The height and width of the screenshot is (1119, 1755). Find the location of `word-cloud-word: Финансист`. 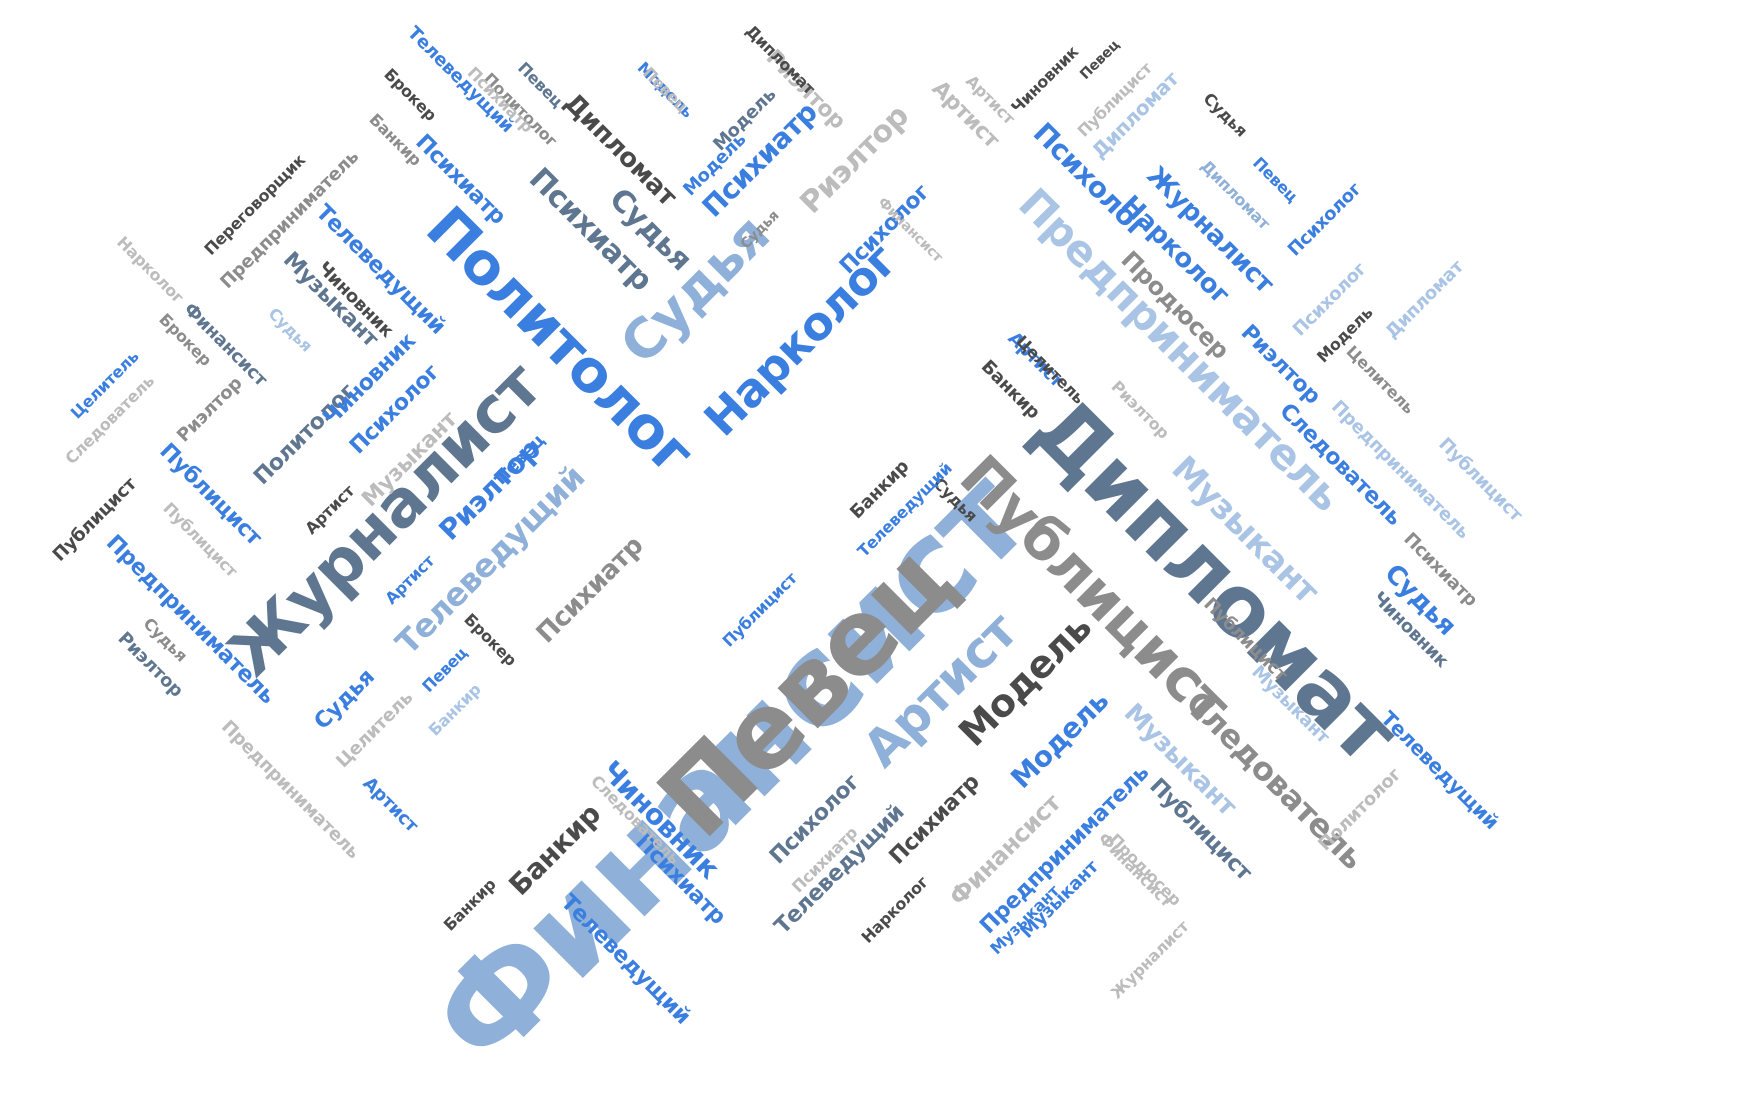

word-cloud-word: Финансист is located at coordinates (1135, 869).